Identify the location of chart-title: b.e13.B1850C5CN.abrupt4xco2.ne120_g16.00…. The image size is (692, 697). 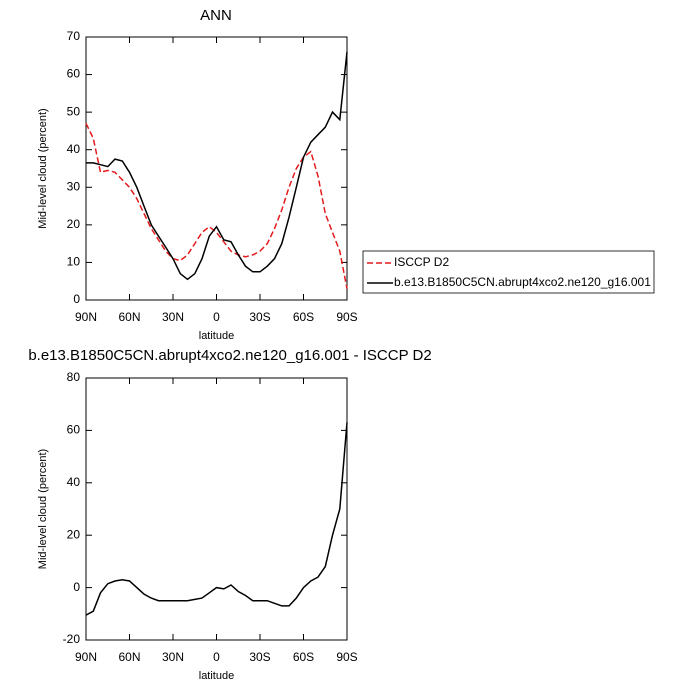
(229, 355).